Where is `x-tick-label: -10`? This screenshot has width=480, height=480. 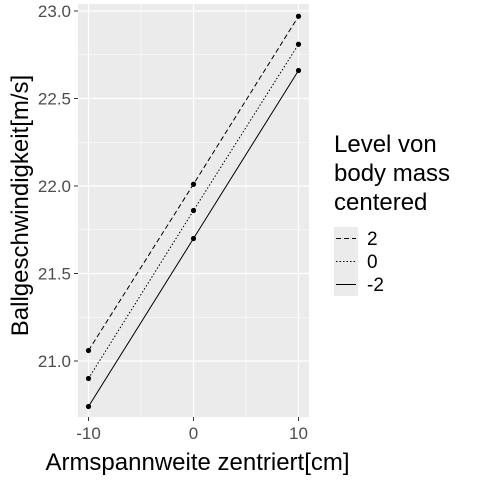 x-tick-label: -10 is located at coordinates (88, 433).